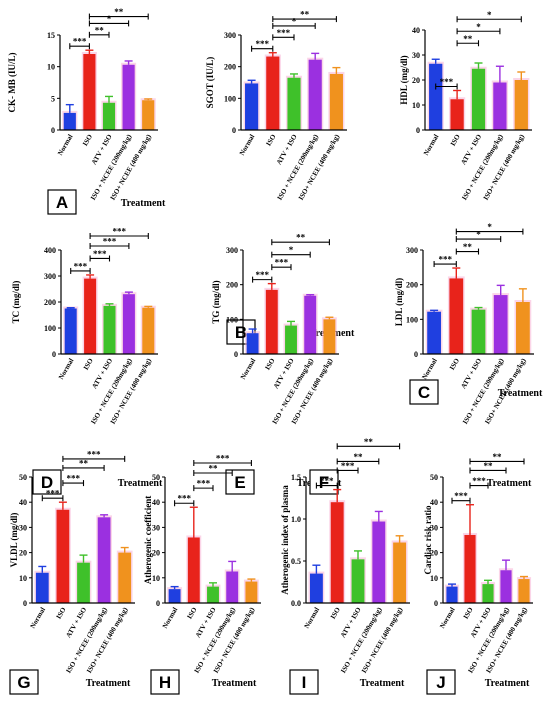 The height and width of the screenshot is (722, 550). I want to click on y-axis-title: LDL (mg/dl), so click(399, 302).